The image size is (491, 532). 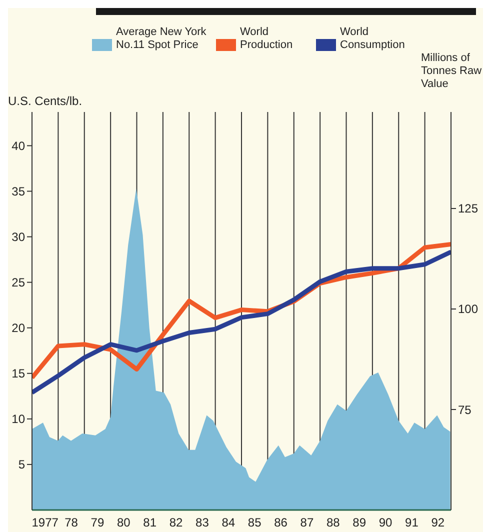 What do you see at coordinates (203, 523) in the screenshot?
I see `x-tick-label: 83` at bounding box center [203, 523].